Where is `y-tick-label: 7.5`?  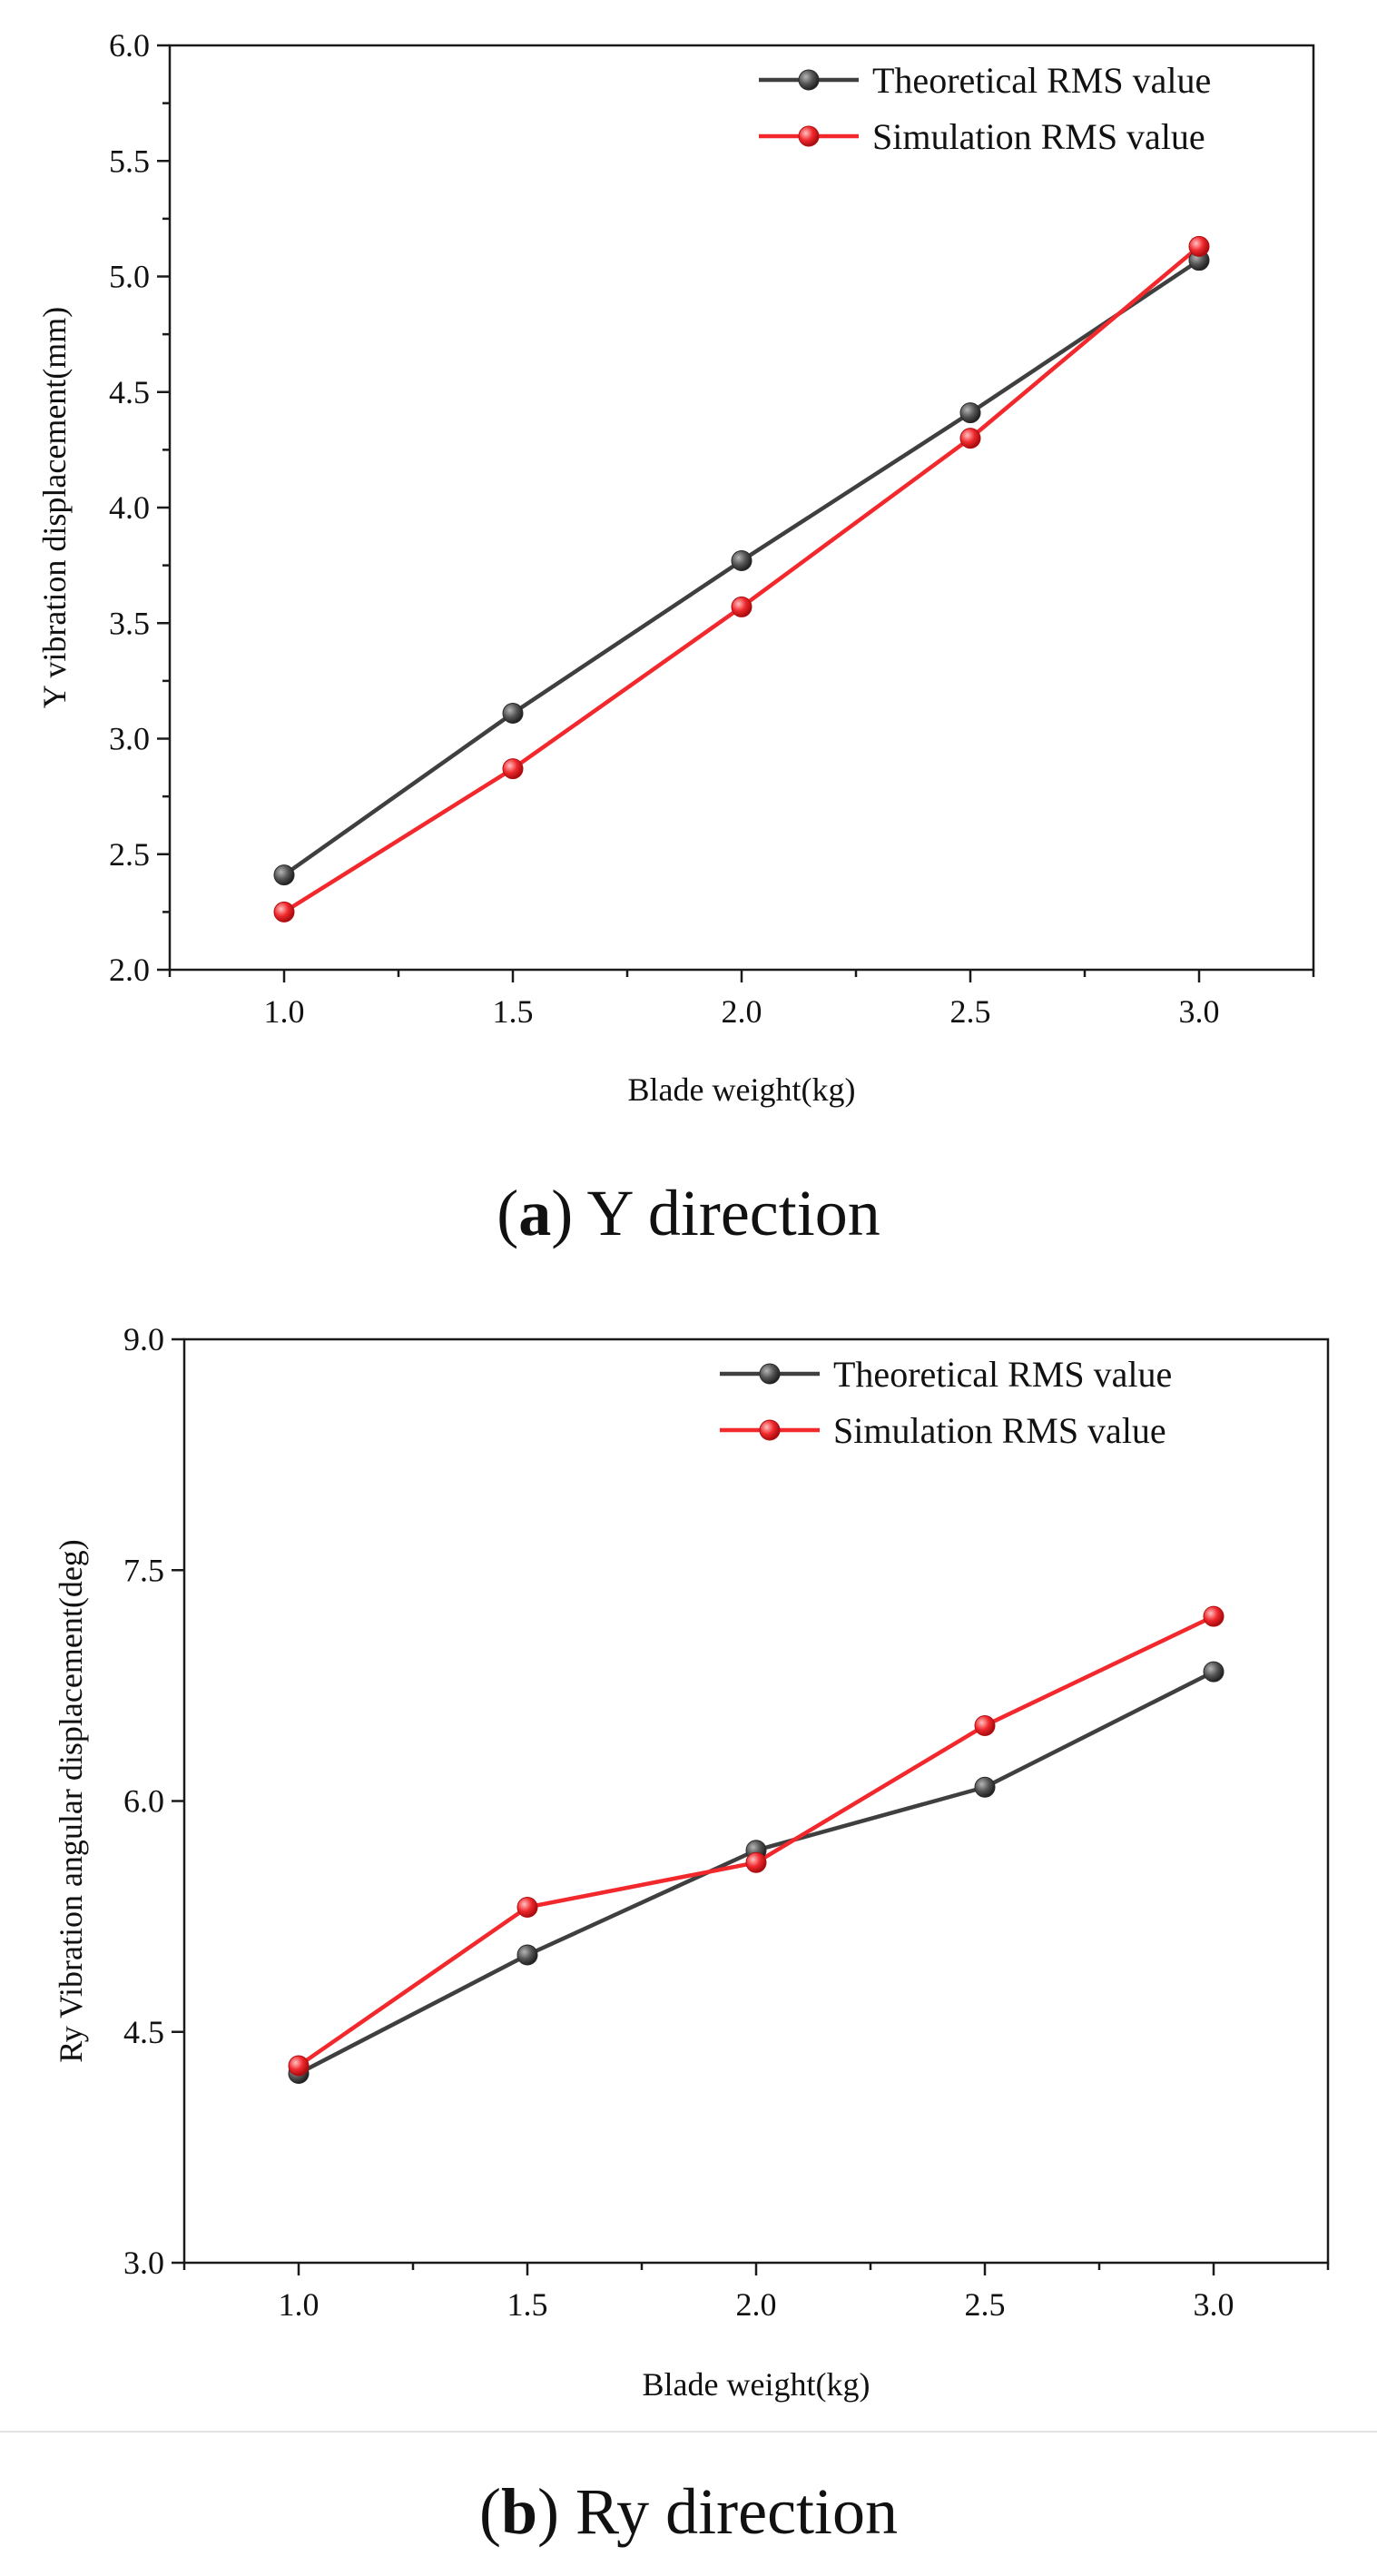
y-tick-label: 7.5 is located at coordinates (143, 1570).